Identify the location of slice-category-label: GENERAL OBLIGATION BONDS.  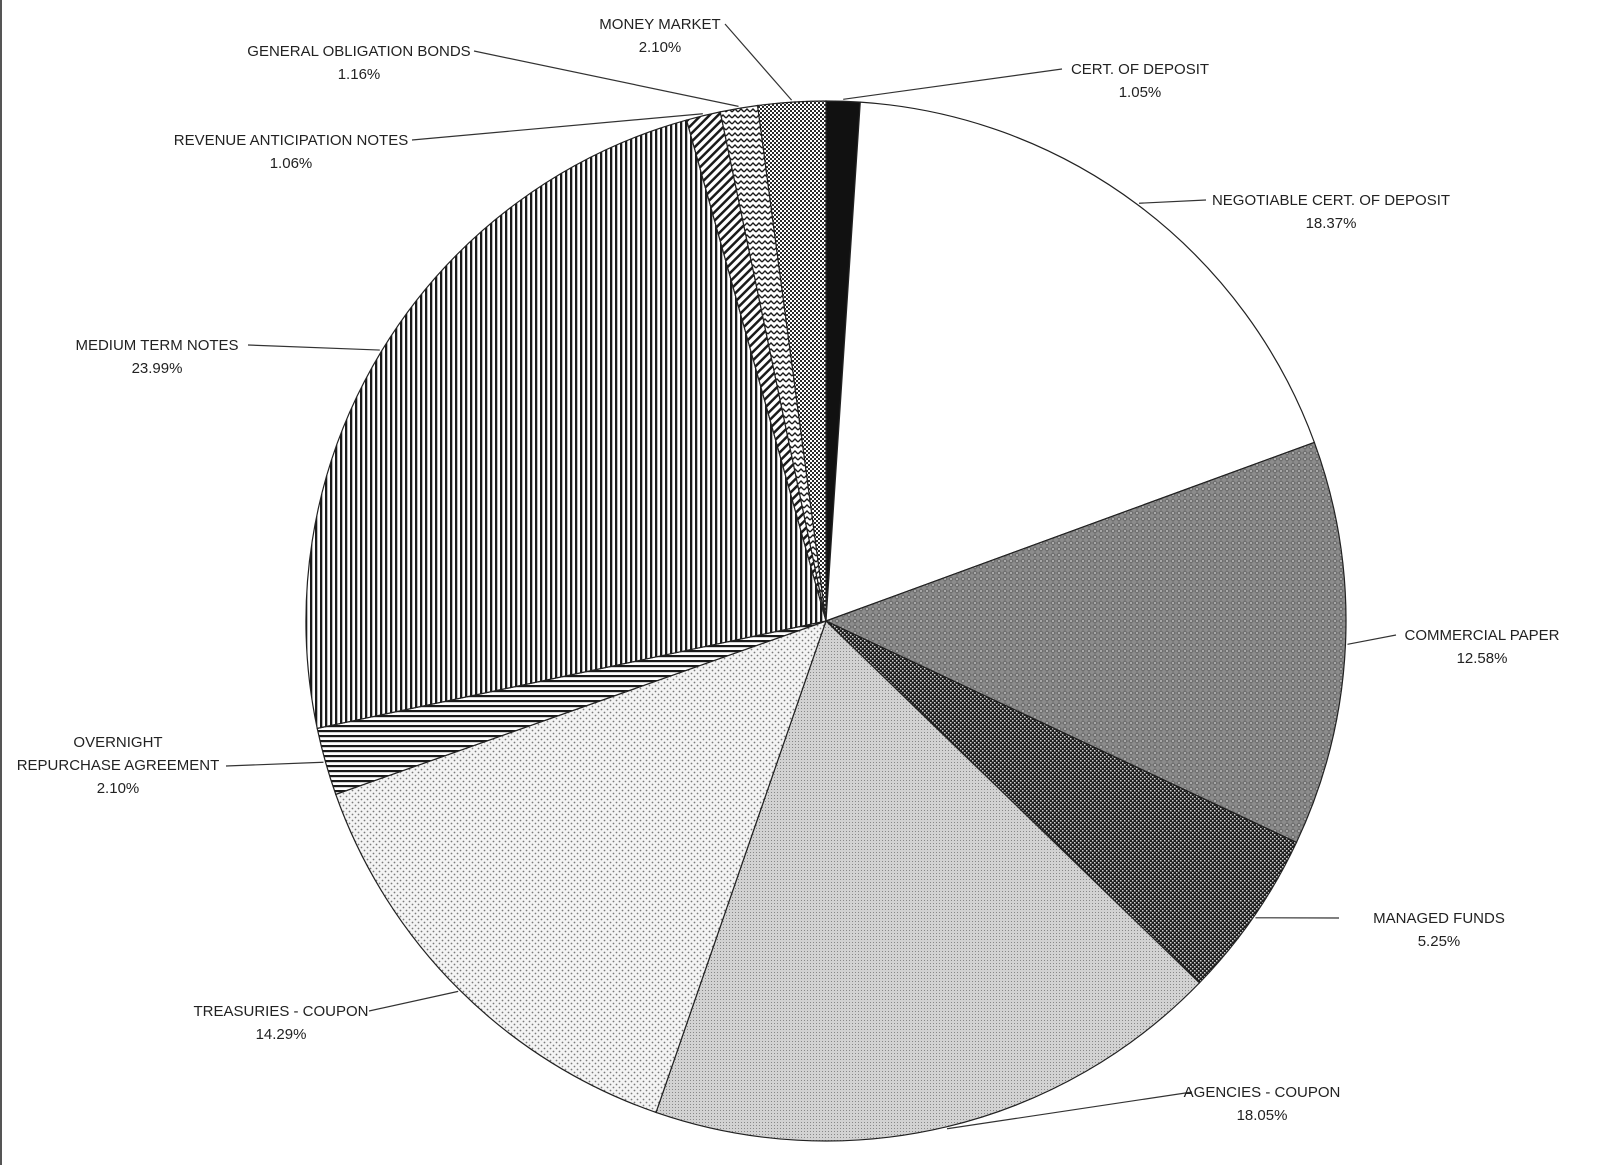
(358, 51).